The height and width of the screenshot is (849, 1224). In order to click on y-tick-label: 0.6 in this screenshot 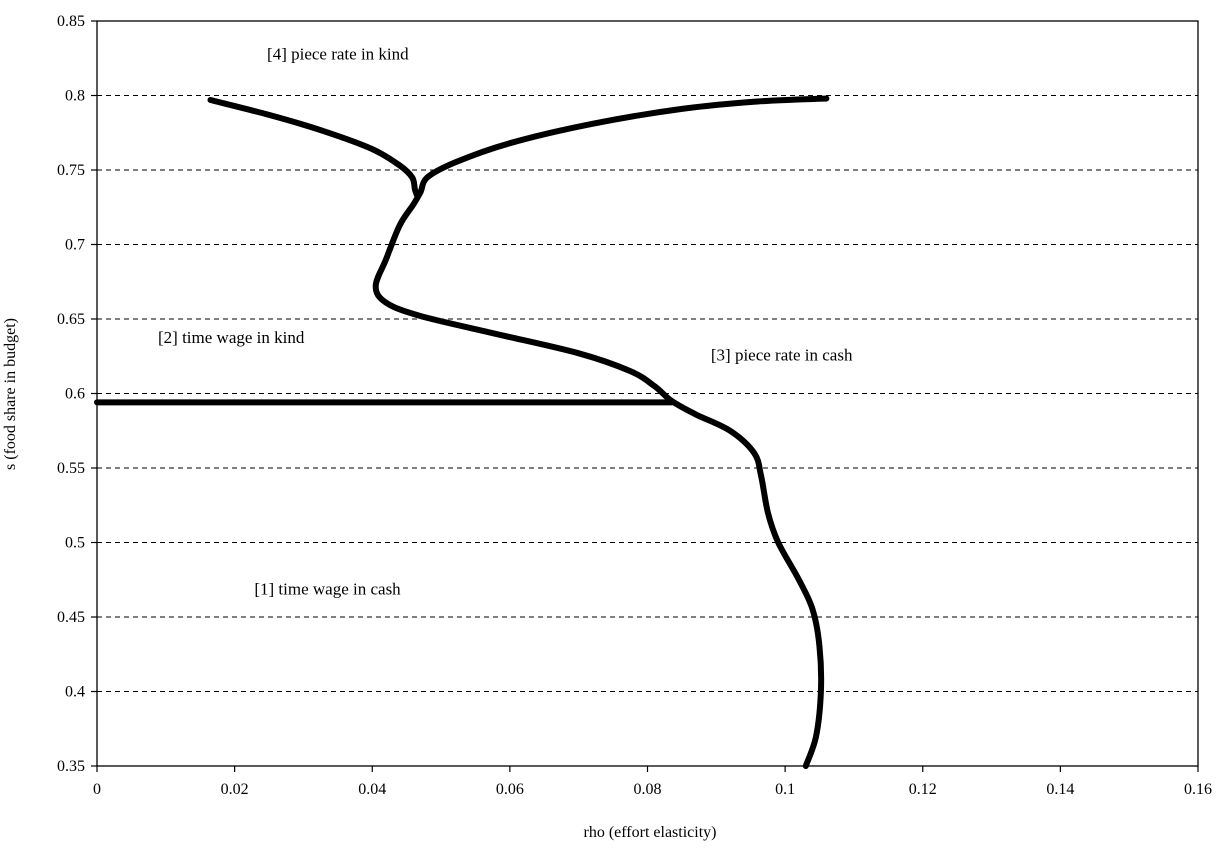, I will do `click(75, 394)`.